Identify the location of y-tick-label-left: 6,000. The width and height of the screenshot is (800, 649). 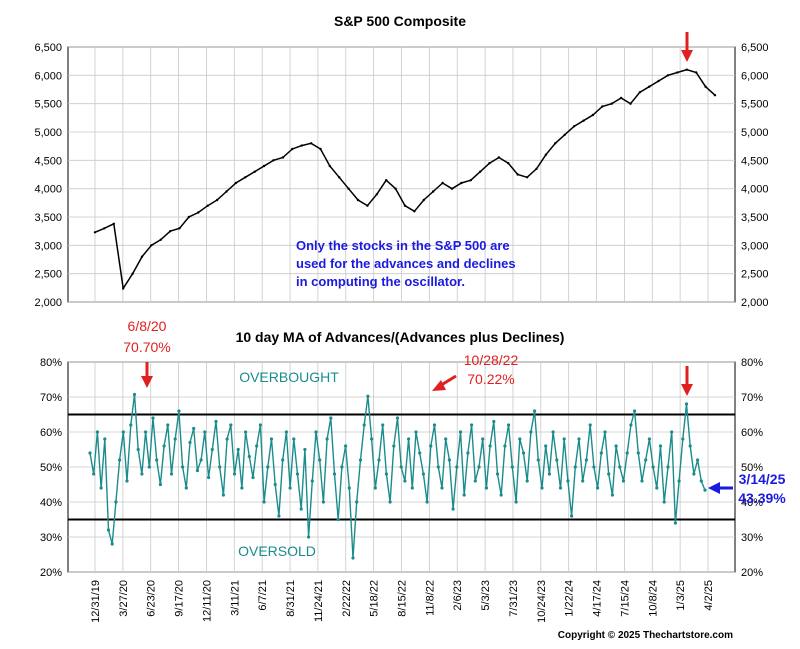
(48, 76).